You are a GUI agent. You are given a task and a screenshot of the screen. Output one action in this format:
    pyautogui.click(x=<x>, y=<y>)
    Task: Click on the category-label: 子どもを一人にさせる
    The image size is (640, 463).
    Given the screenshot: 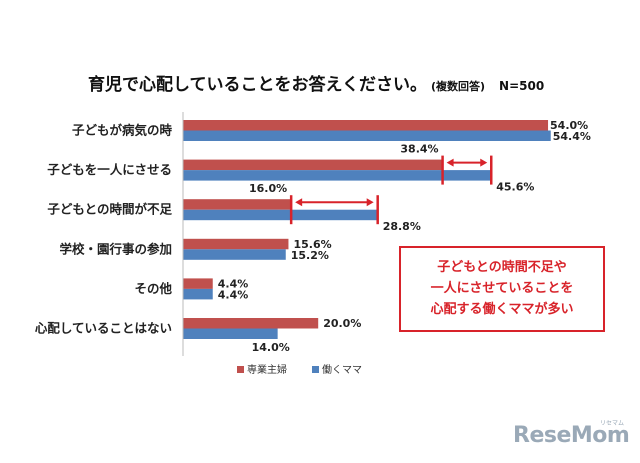 What is the action you would take?
    pyautogui.click(x=109, y=169)
    